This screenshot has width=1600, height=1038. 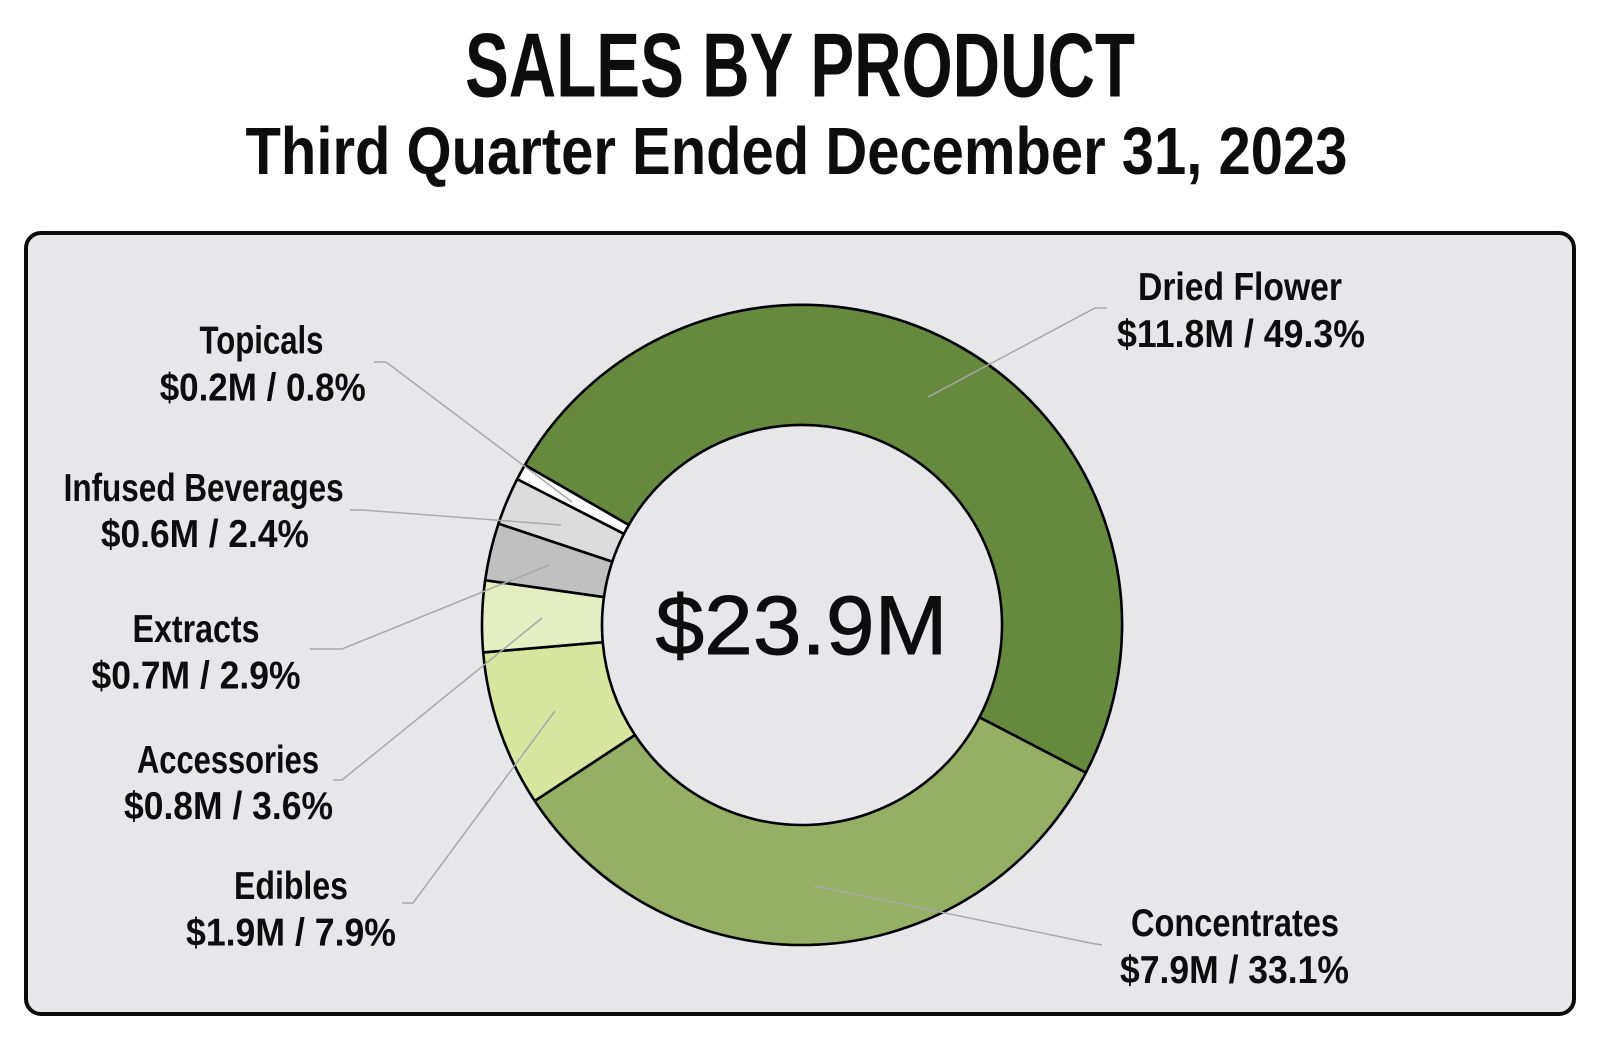 What do you see at coordinates (291, 886) in the screenshot?
I see `svg-text: Edibles` at bounding box center [291, 886].